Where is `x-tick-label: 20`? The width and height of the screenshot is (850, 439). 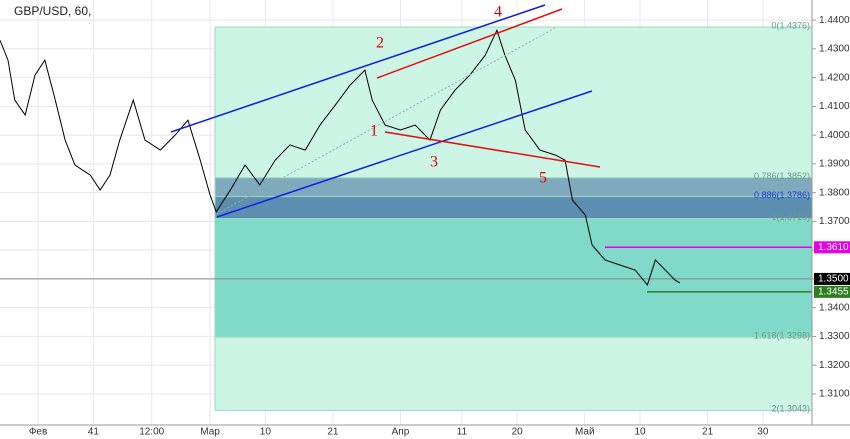
x-tick-label: 20 is located at coordinates (518, 432).